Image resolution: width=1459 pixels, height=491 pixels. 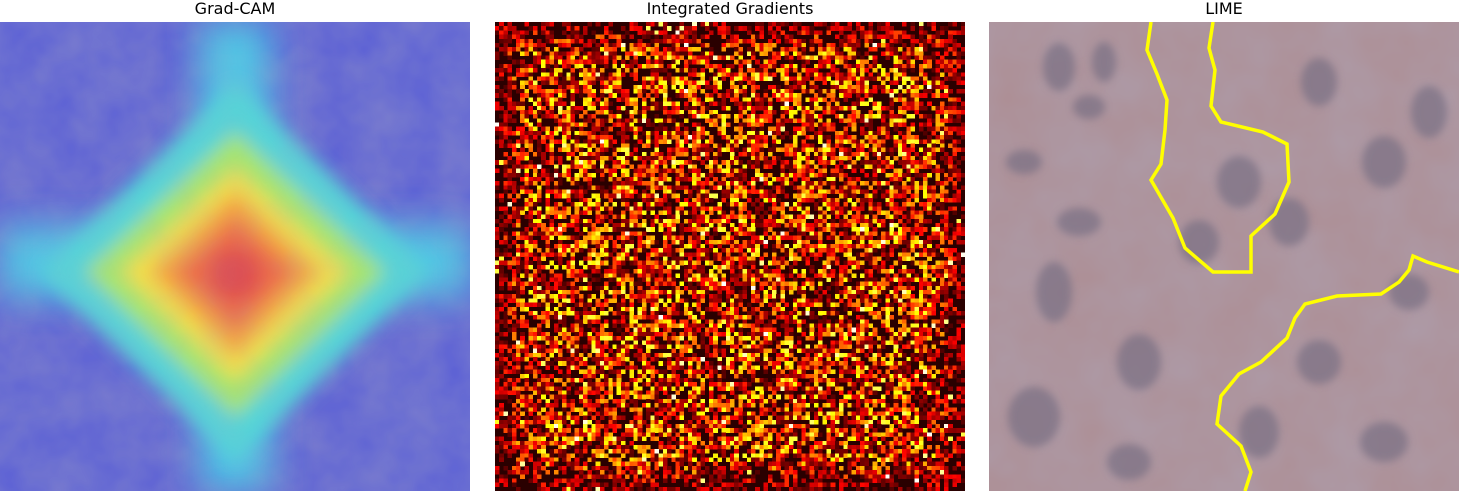 What do you see at coordinates (730, 9) in the screenshot?
I see `integrated-gradients-title: Integrated Gradients` at bounding box center [730, 9].